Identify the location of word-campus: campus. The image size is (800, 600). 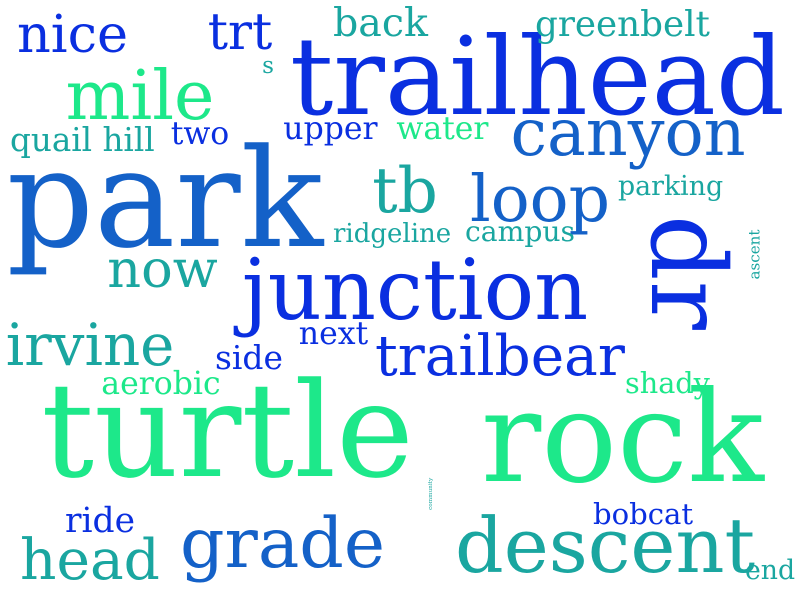
(520, 231).